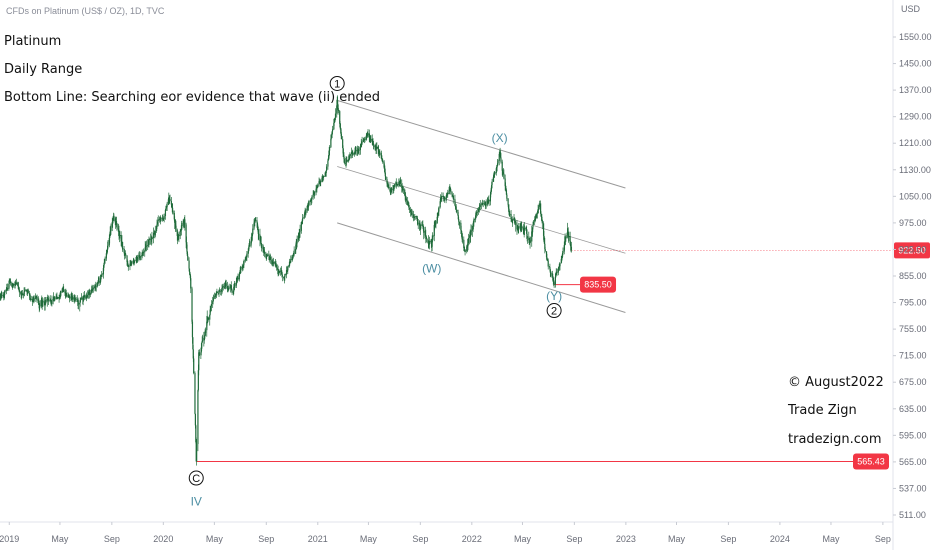  What do you see at coordinates (163, 539) in the screenshot?
I see `x-tick-label: 2020` at bounding box center [163, 539].